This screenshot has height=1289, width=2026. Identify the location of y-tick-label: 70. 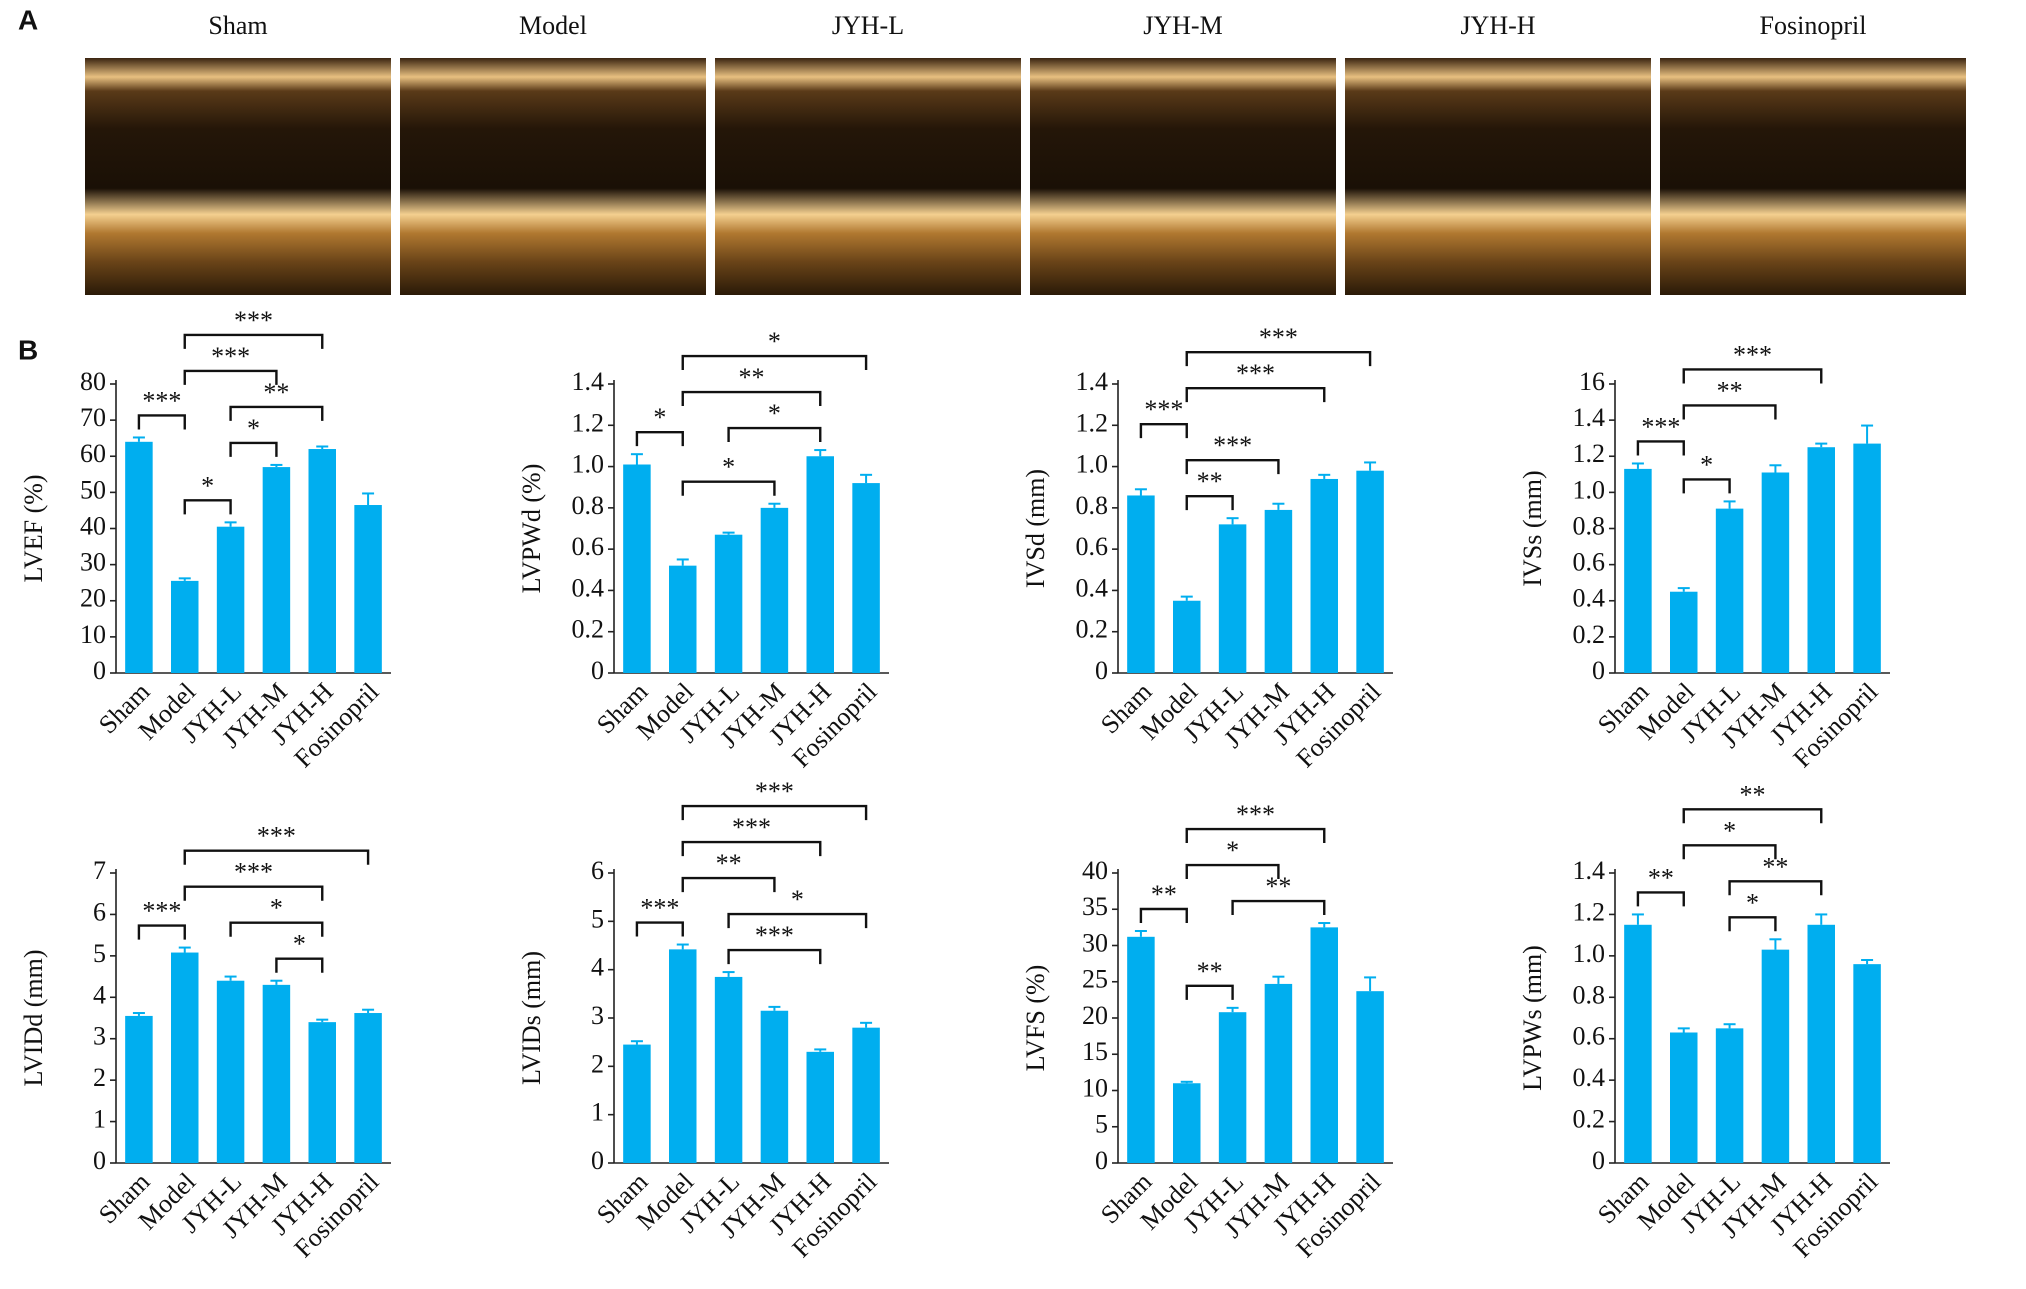
(93, 417).